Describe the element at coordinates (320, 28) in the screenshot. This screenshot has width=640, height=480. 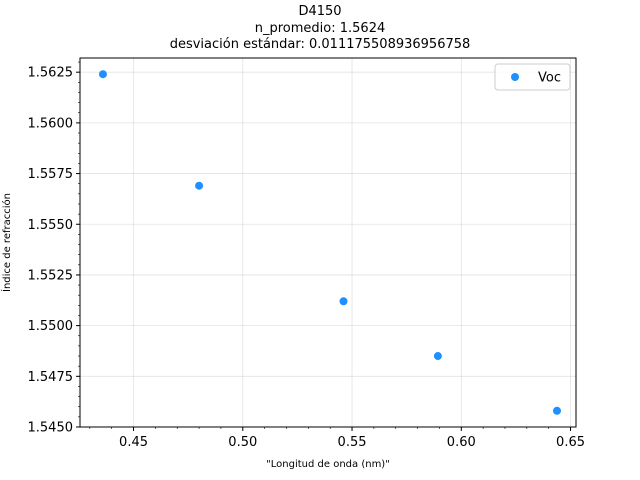
I see `chart-title-line-2: n_promedio: 1.5624` at that location.